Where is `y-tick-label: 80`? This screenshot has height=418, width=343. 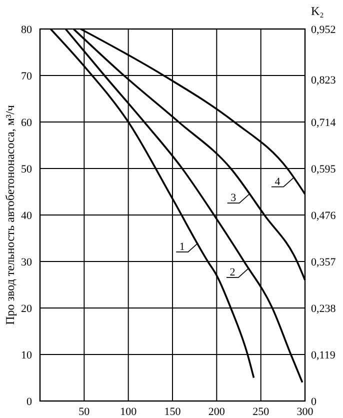
y-tick-label: 80 is located at coordinates (26, 30).